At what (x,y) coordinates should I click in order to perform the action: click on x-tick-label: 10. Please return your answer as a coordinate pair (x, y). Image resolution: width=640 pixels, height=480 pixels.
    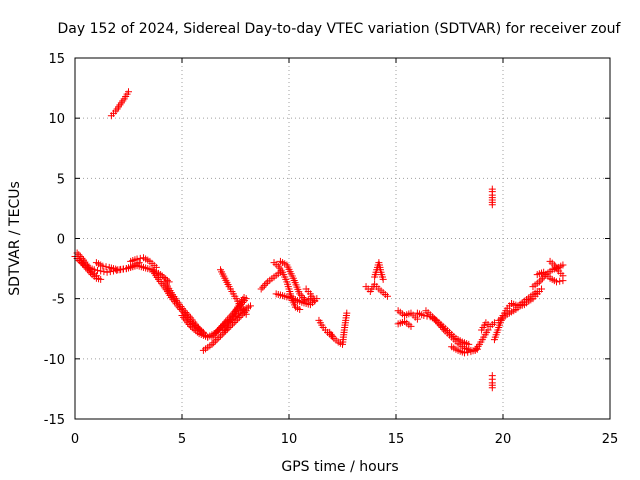
    Looking at the image, I should click on (289, 439).